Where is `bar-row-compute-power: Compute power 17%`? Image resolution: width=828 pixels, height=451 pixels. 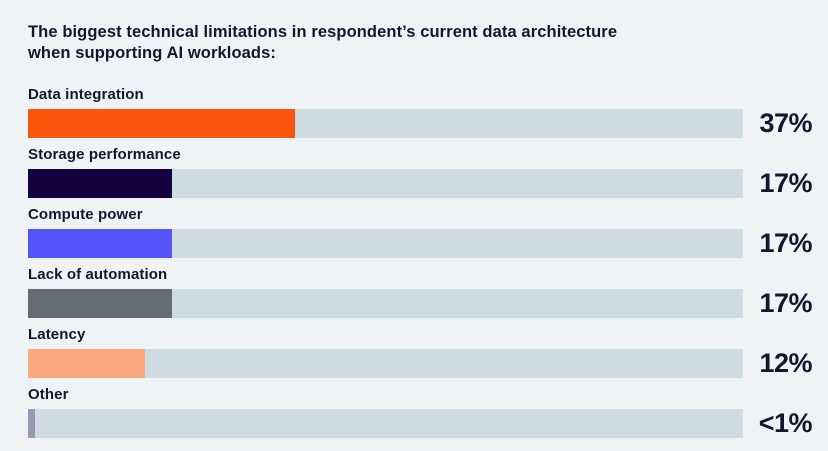
bar-row-compute-power: Compute power 17% is located at coordinates (420, 232).